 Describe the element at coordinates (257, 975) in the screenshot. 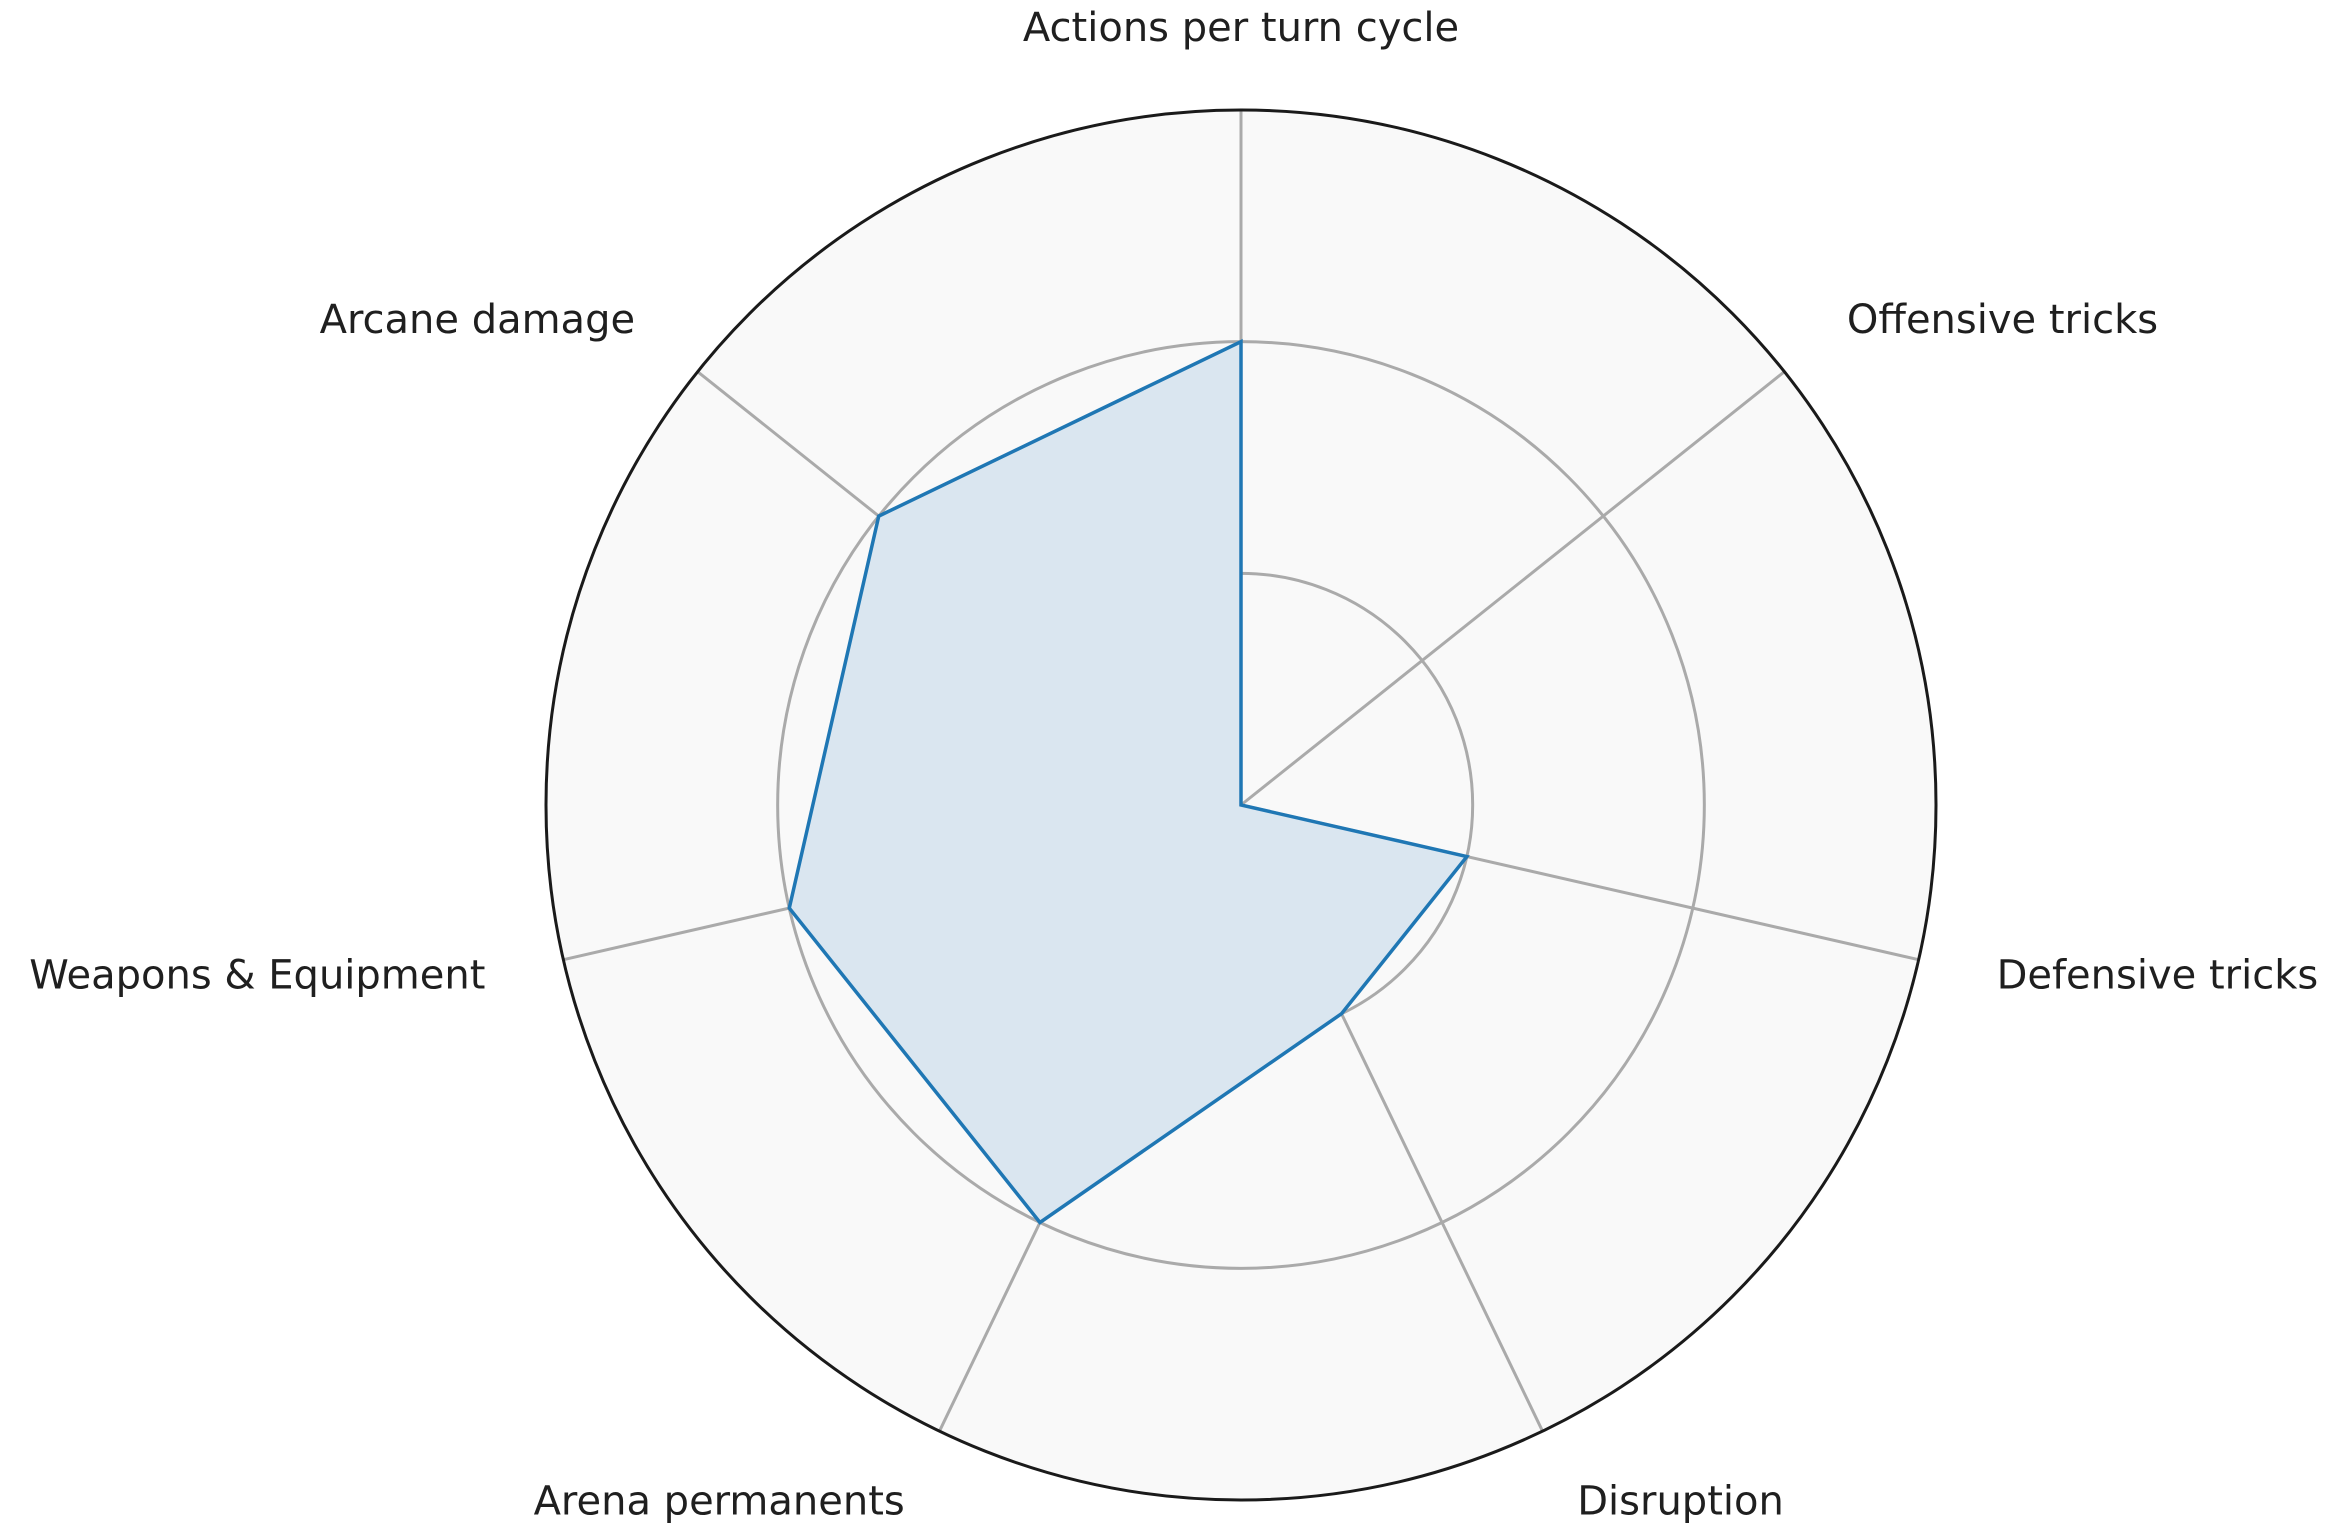

I see `axis-label-6: Weapons & Equipment` at that location.